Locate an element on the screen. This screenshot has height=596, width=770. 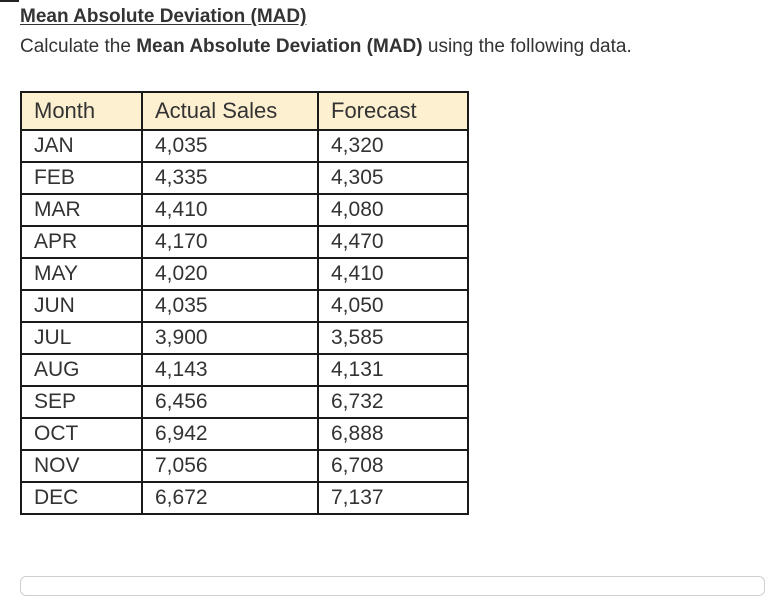
cell-actual-sales: 4,335 is located at coordinates (230, 178).